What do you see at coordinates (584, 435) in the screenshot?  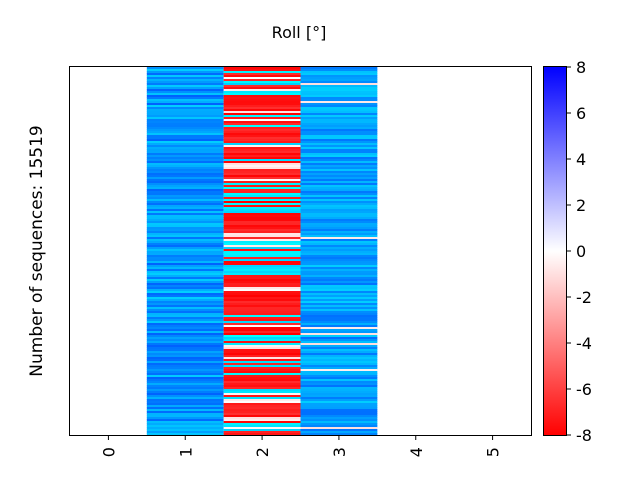 I see `colorbar-tick-label: -8` at bounding box center [584, 435].